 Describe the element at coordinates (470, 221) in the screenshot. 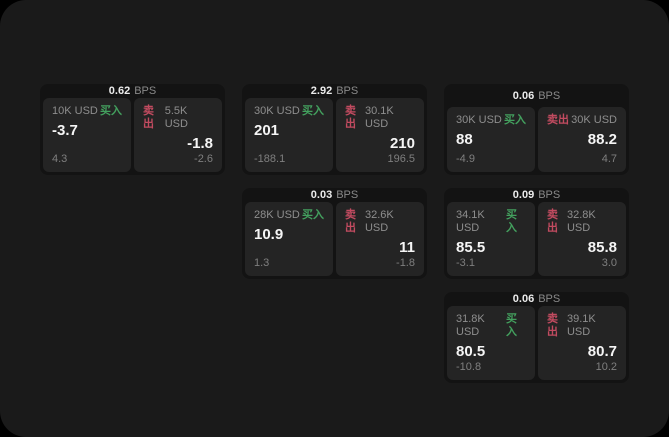

I see `buy-amount: 34.1K USD` at that location.